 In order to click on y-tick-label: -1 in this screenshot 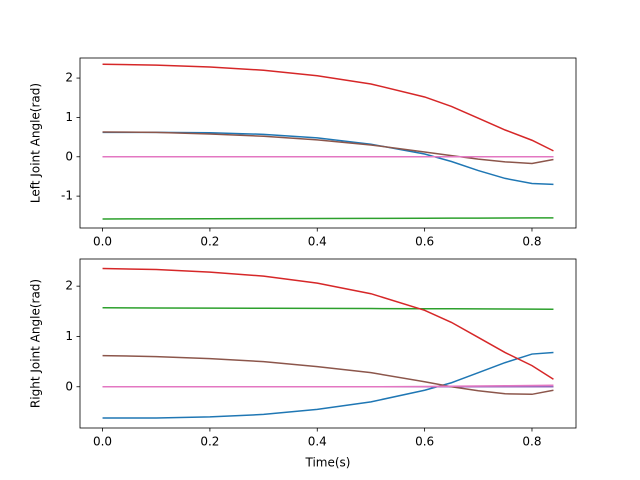, I will do `click(67, 196)`.